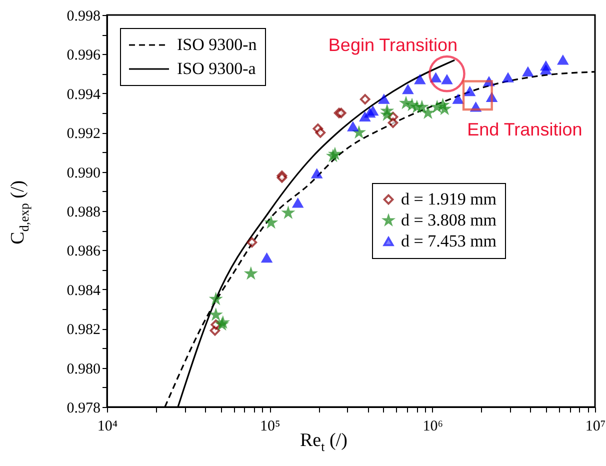 This screenshot has height=466, width=606. Describe the element at coordinates (595, 426) in the screenshot. I see `x-tick-label: 10⁷` at that location.